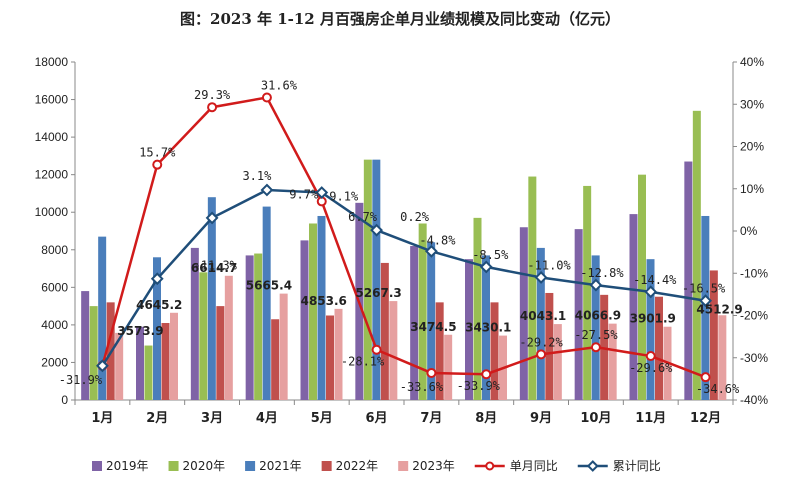  I want to click on cumulative-yoy-label: -11.0%, so click(549, 265).